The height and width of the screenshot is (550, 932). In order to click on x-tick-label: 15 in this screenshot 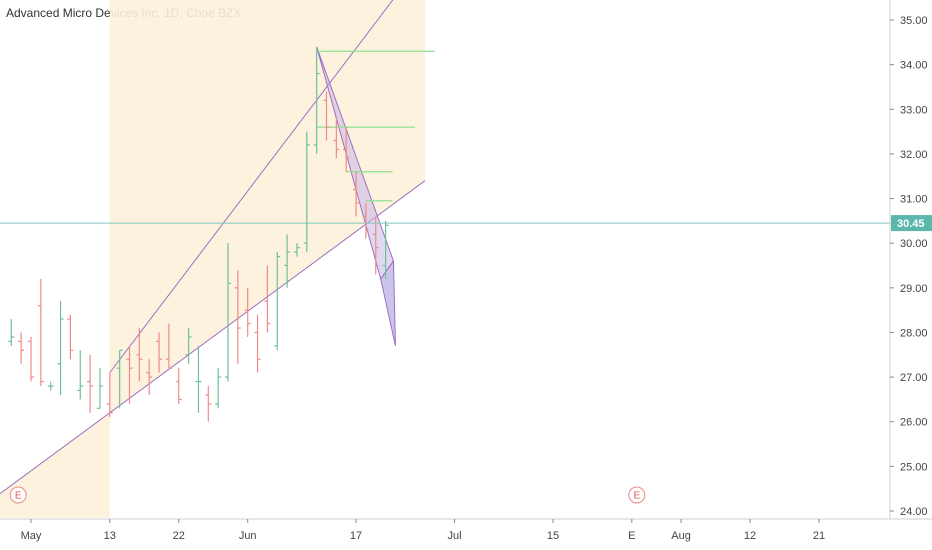, I will do `click(553, 536)`.